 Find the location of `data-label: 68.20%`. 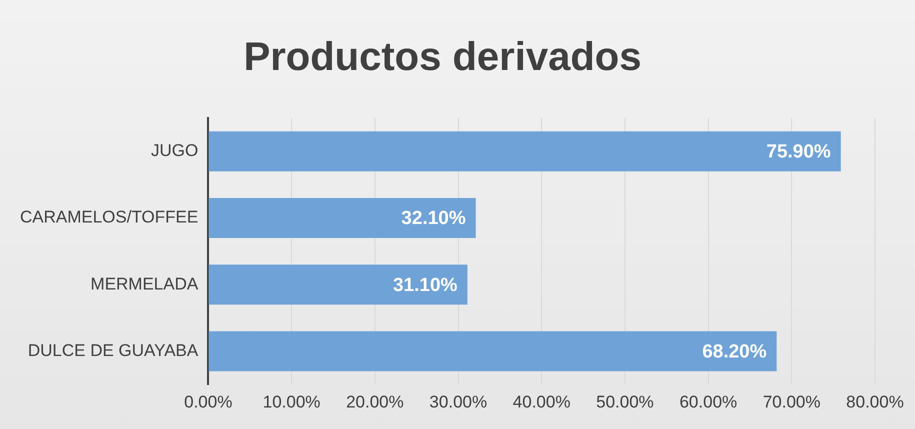

data-label: 68.20% is located at coordinates (734, 352).